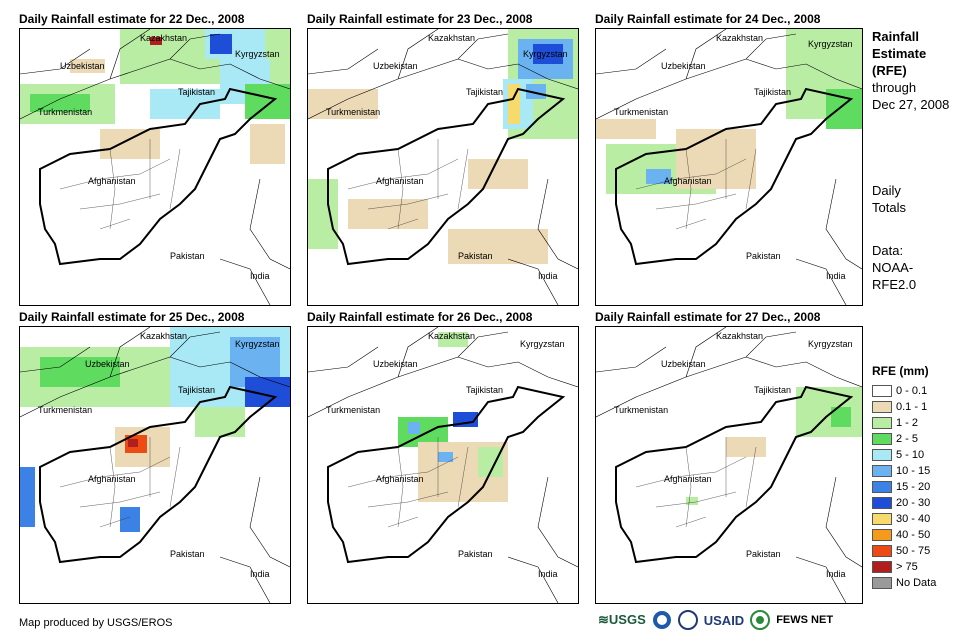  I want to click on legend-label: 0.1 - 1, so click(912, 407).